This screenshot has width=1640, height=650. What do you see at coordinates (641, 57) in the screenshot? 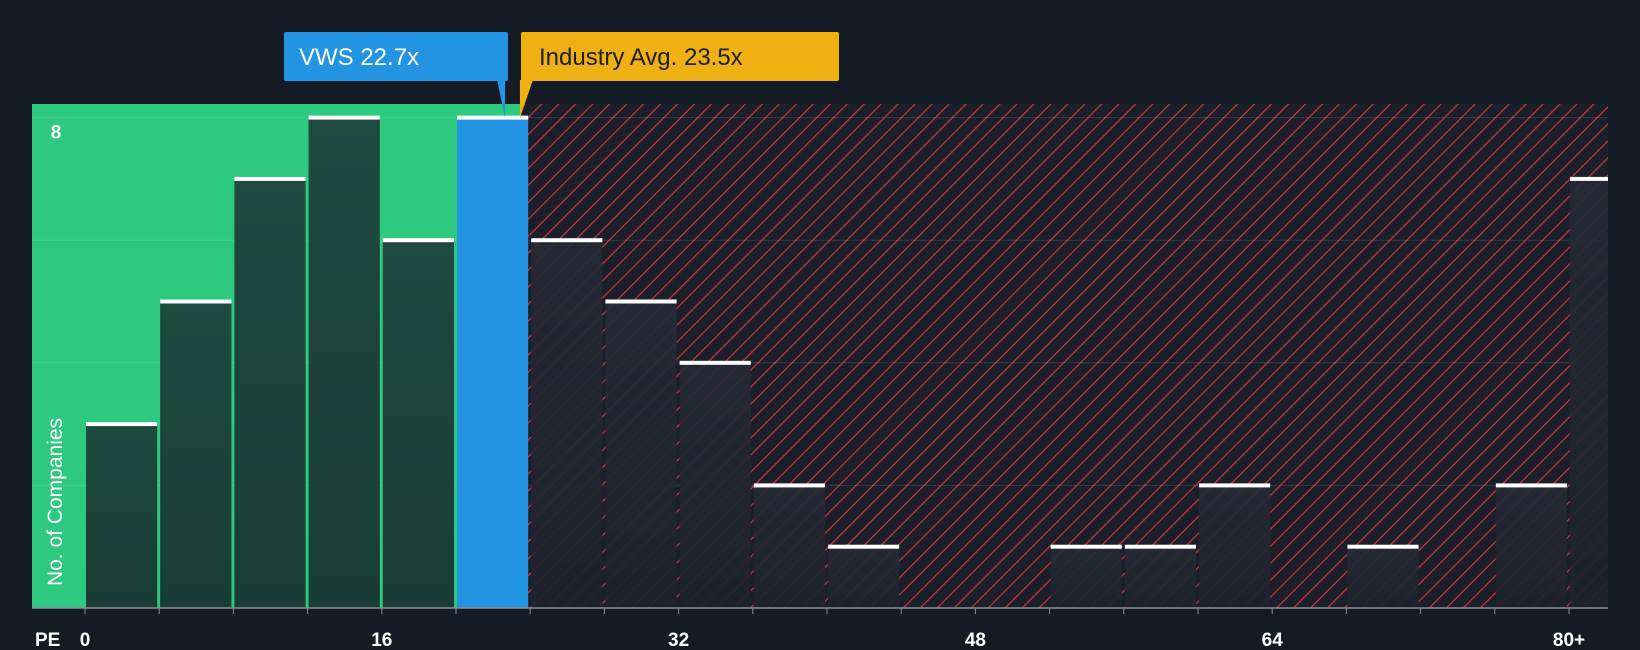
I see `industry-avg-label: Industry Avg. 23.5x` at bounding box center [641, 57].